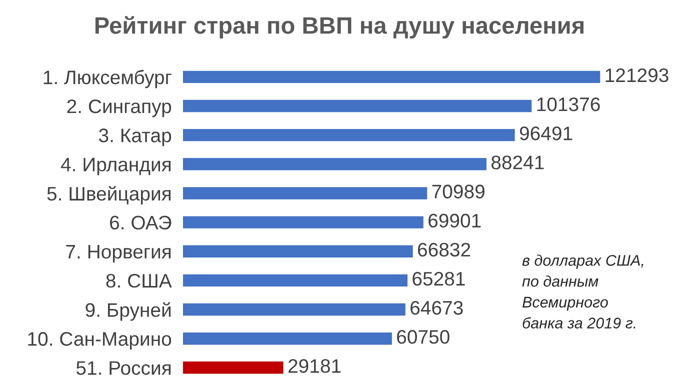 This screenshot has height=390, width=679. Describe the element at coordinates (568, 104) in the screenshot. I see `data-label: 101376` at that location.